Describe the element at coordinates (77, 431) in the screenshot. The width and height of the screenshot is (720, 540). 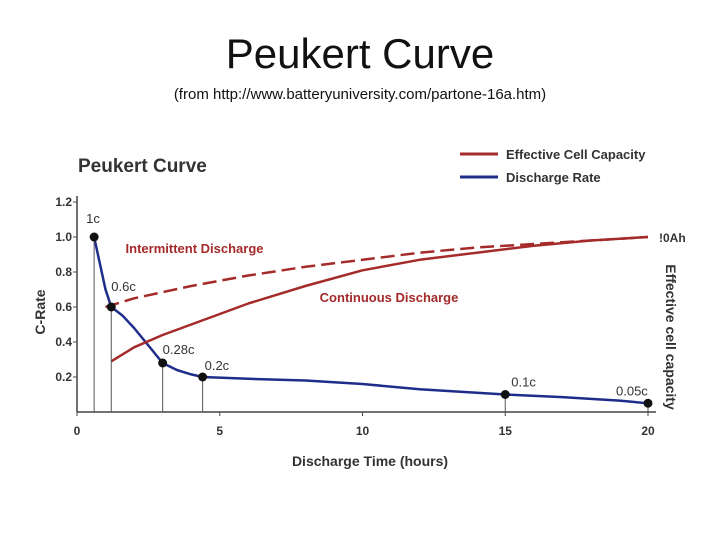
I see `x-tick-label: 0` at that location.